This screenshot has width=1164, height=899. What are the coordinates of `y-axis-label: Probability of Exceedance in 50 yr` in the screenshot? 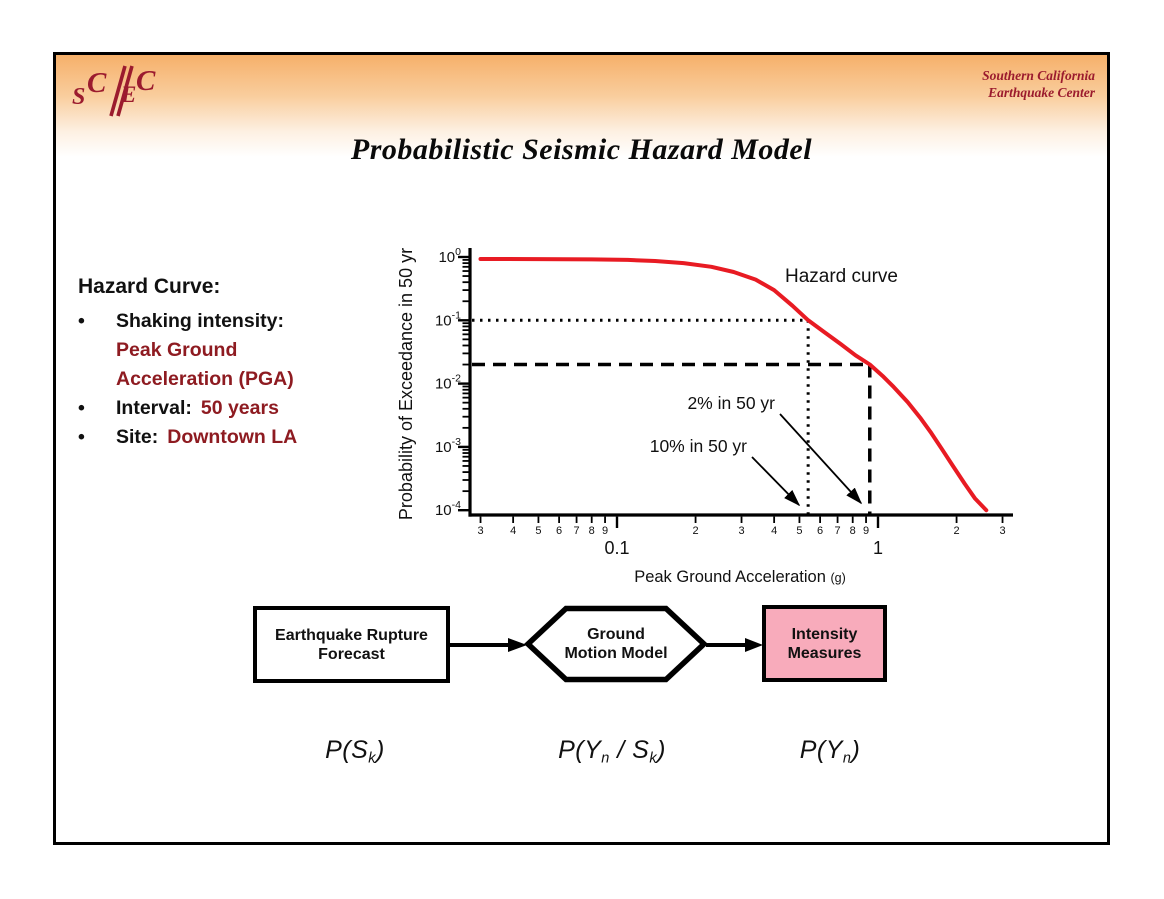 It's located at (406, 384).